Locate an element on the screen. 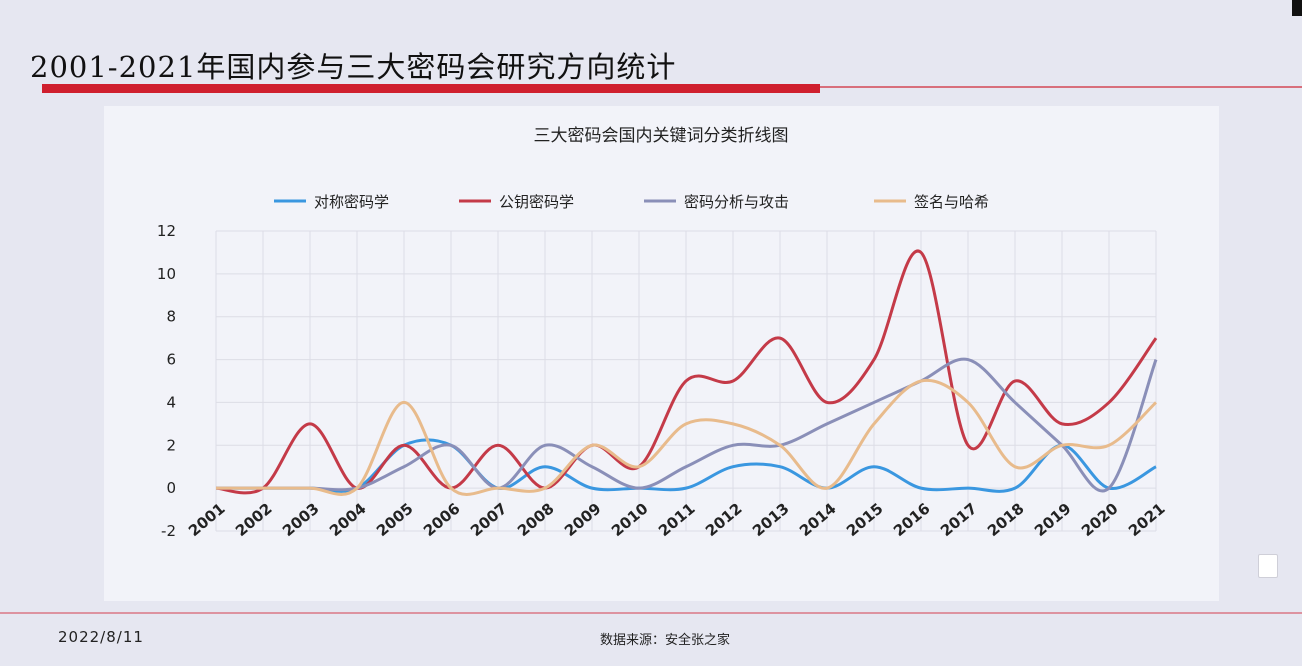  y-axis: -2 0 2 4 6 8 10 12 is located at coordinates (166, 381).